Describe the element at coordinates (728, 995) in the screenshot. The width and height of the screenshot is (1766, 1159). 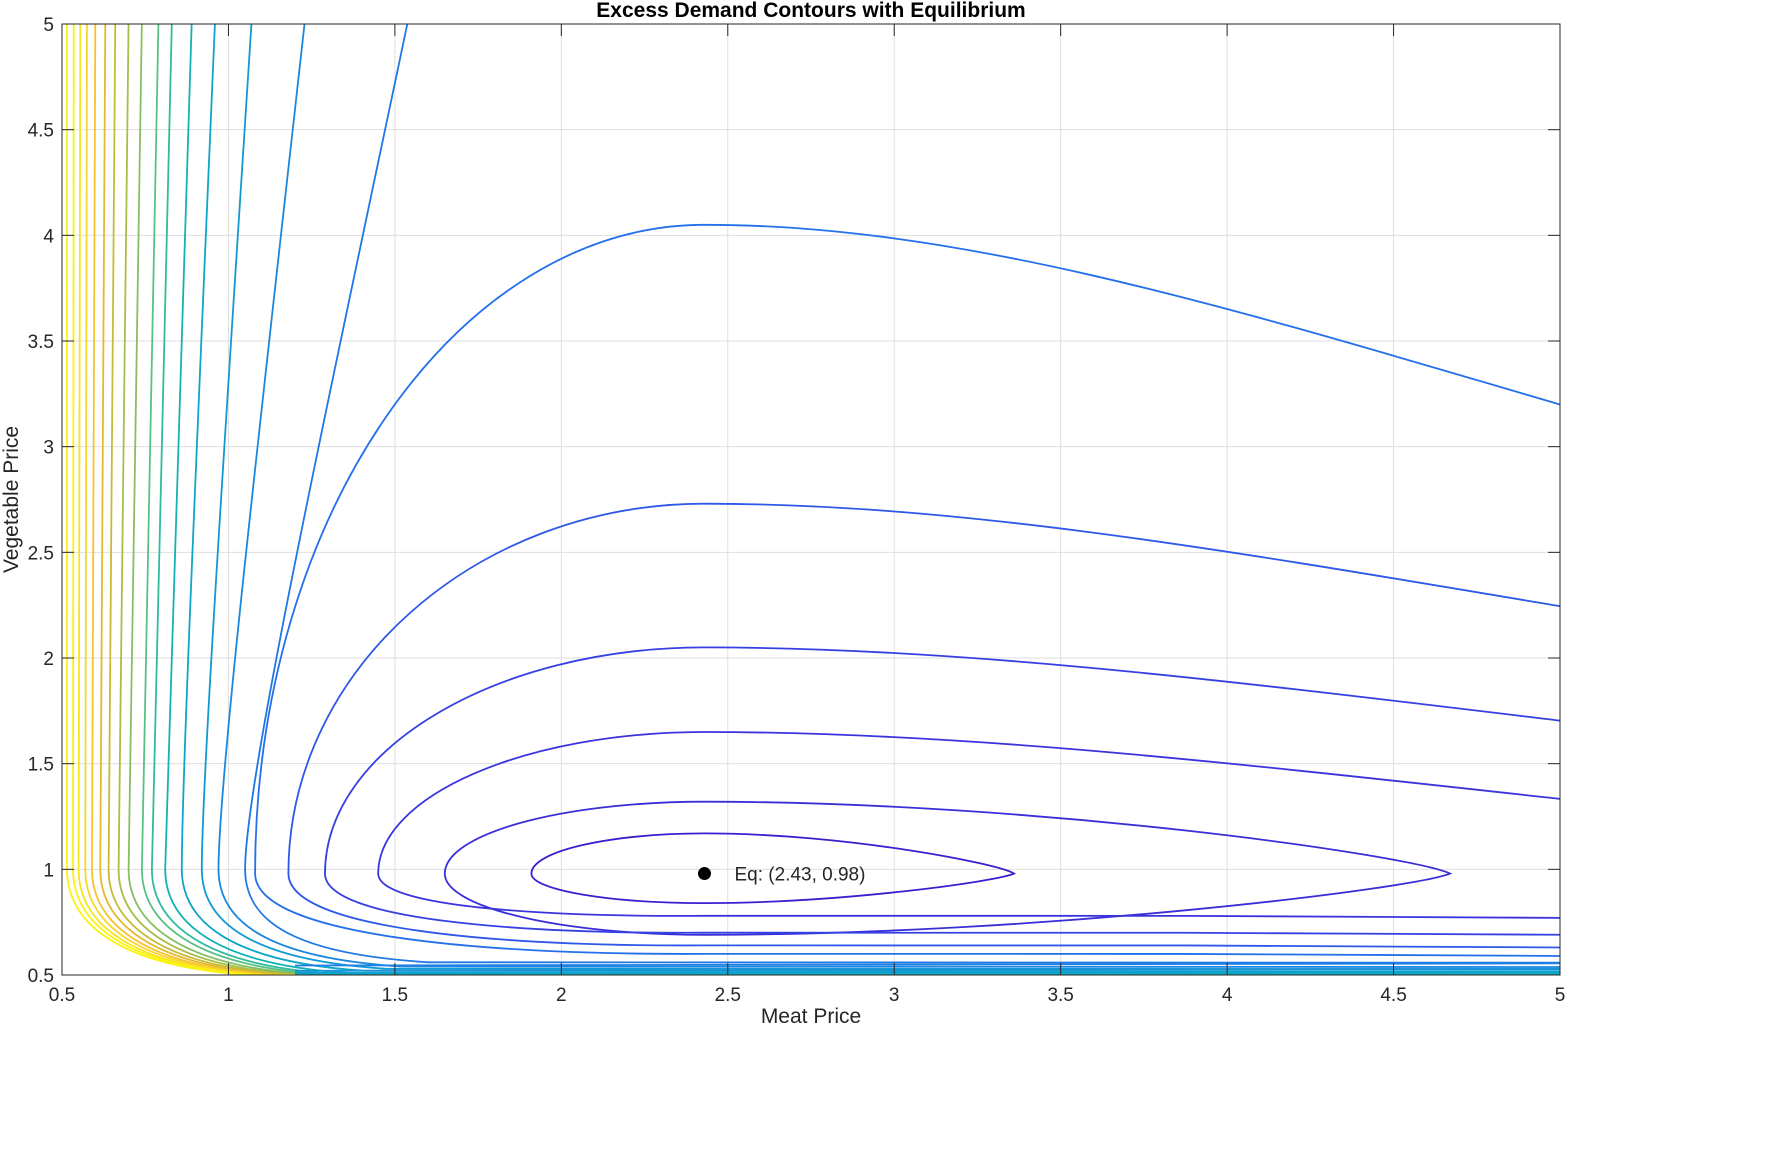
I see `x-tick-label: 2.5` at that location.